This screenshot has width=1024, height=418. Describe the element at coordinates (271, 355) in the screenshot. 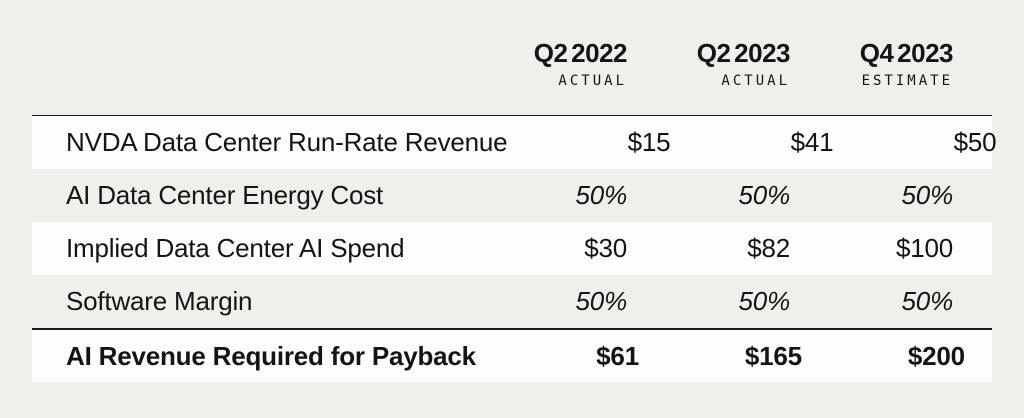

I see `row-label: AI Revenue Required for Payback` at that location.